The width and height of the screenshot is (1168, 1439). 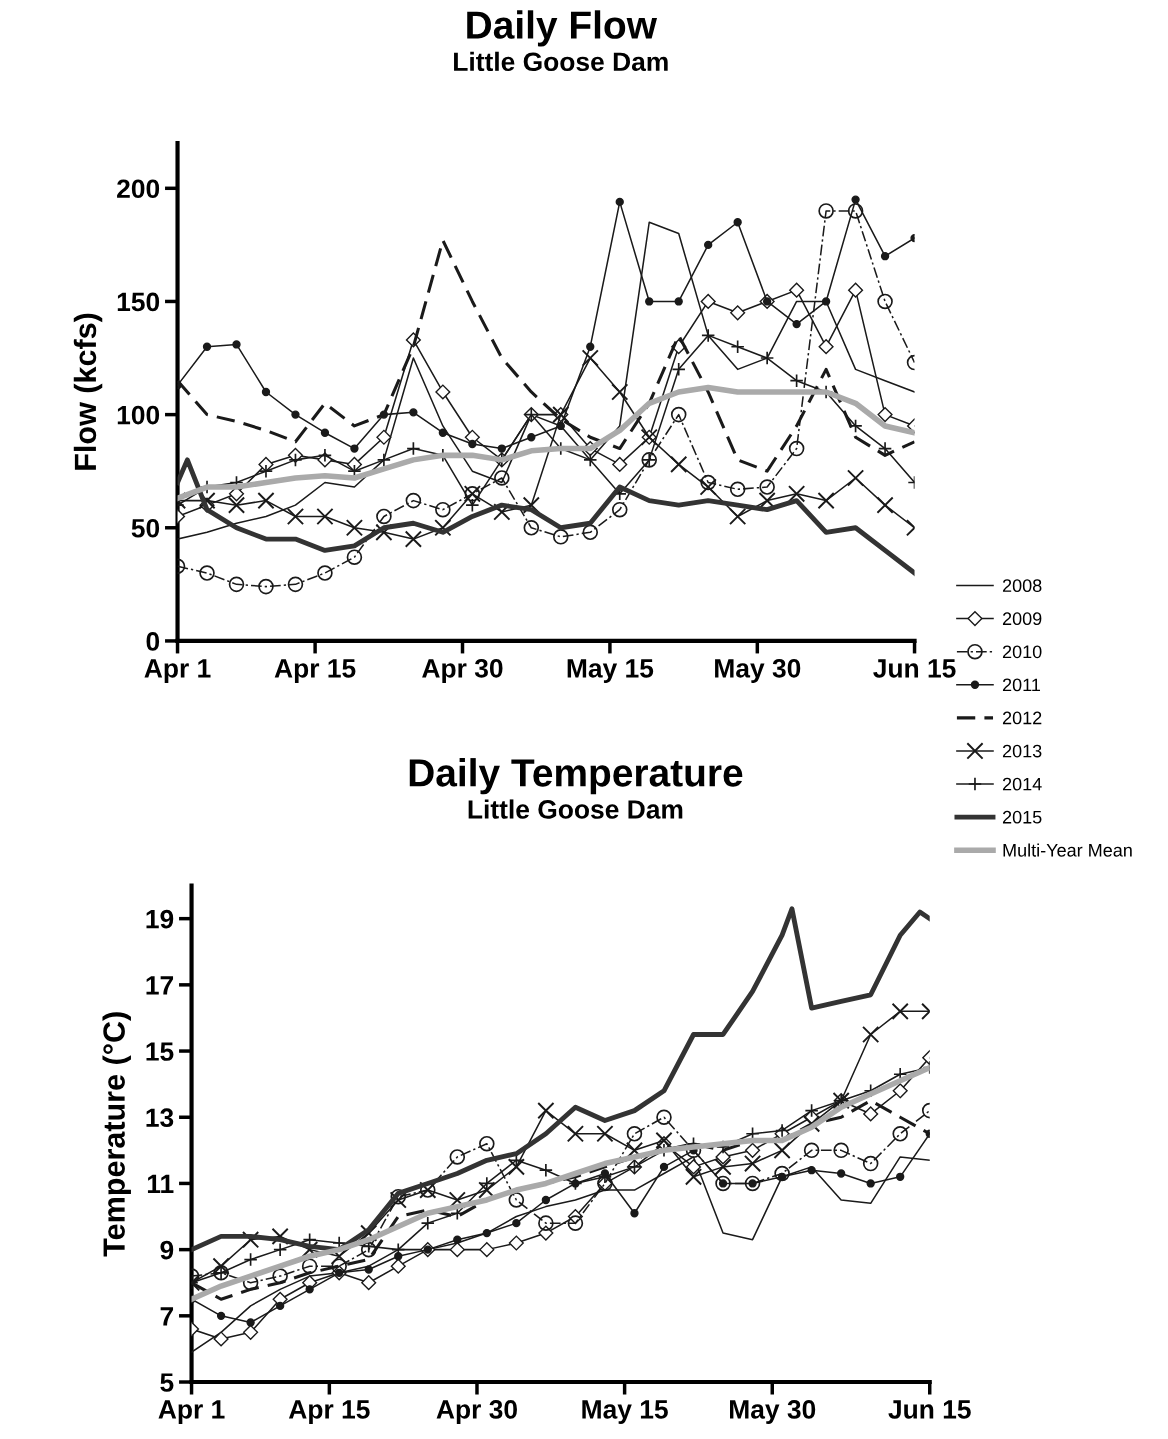 What do you see at coordinates (160, 1051) in the screenshot?
I see `y-tick-label: 15` at bounding box center [160, 1051].